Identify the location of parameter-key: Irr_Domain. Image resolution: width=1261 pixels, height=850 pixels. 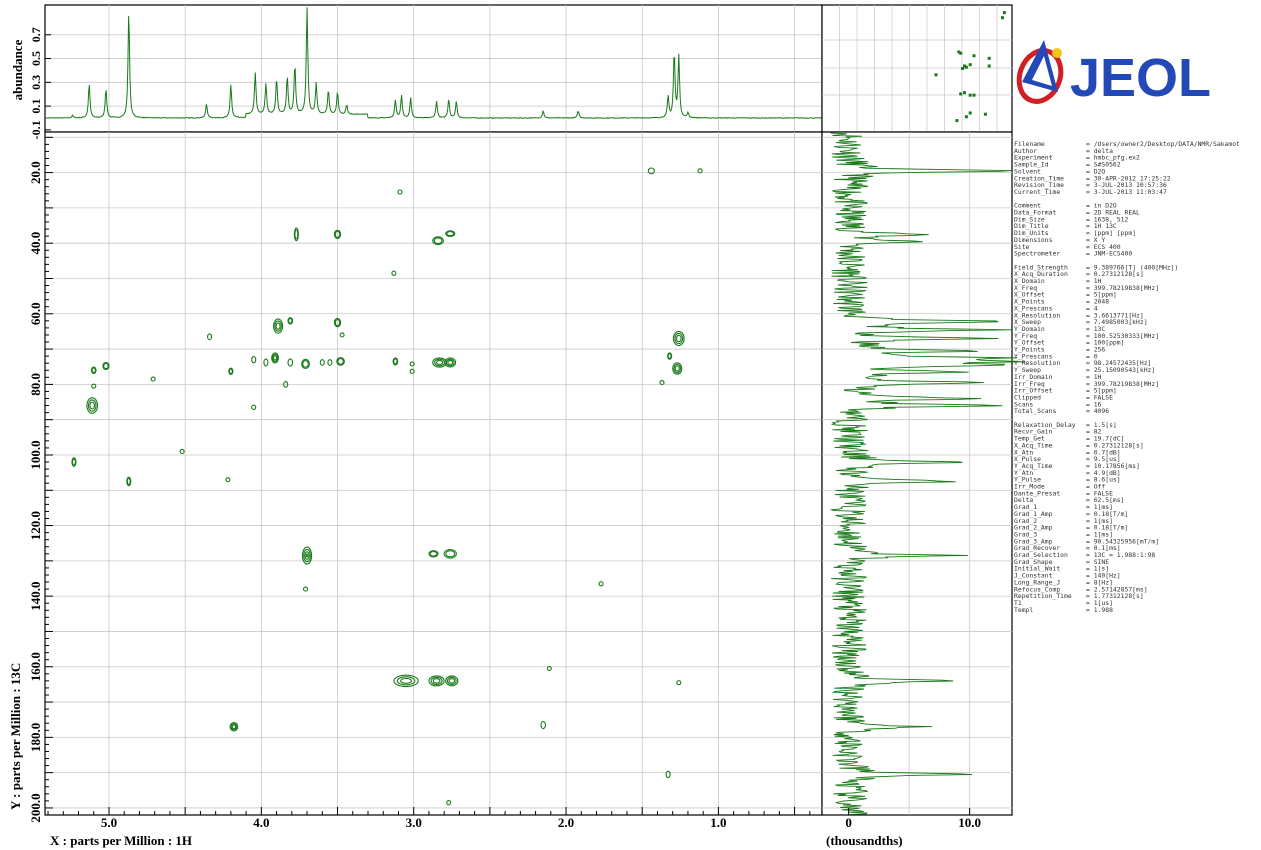
(1033, 377).